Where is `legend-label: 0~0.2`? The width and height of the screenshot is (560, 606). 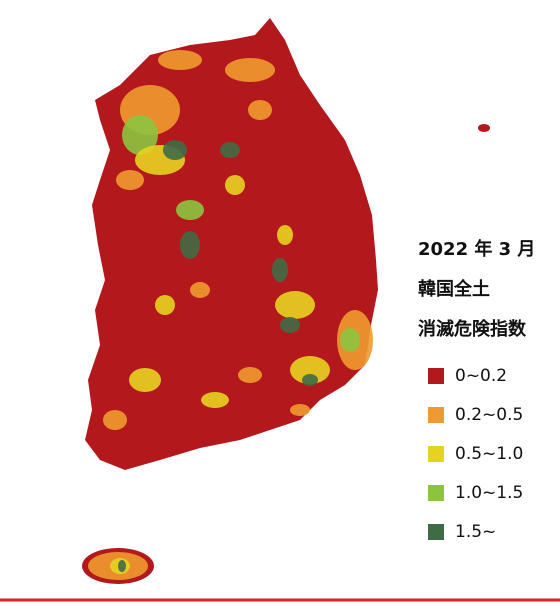
legend-label: 0~0.2 is located at coordinates (481, 376).